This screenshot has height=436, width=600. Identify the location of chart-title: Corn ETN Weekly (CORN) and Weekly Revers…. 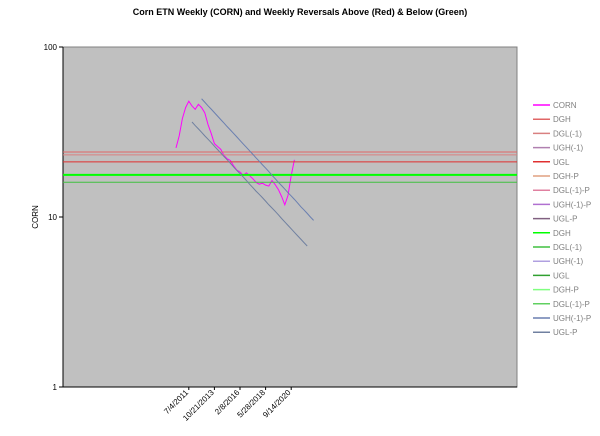
(300, 12).